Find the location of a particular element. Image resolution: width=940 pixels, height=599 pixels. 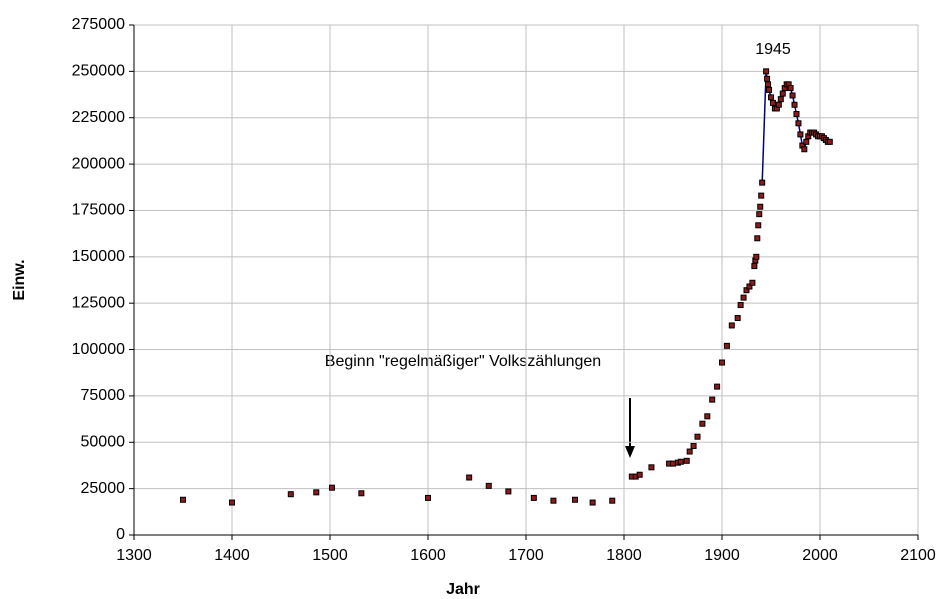

y-tick-label: 200000 is located at coordinates (98, 163).